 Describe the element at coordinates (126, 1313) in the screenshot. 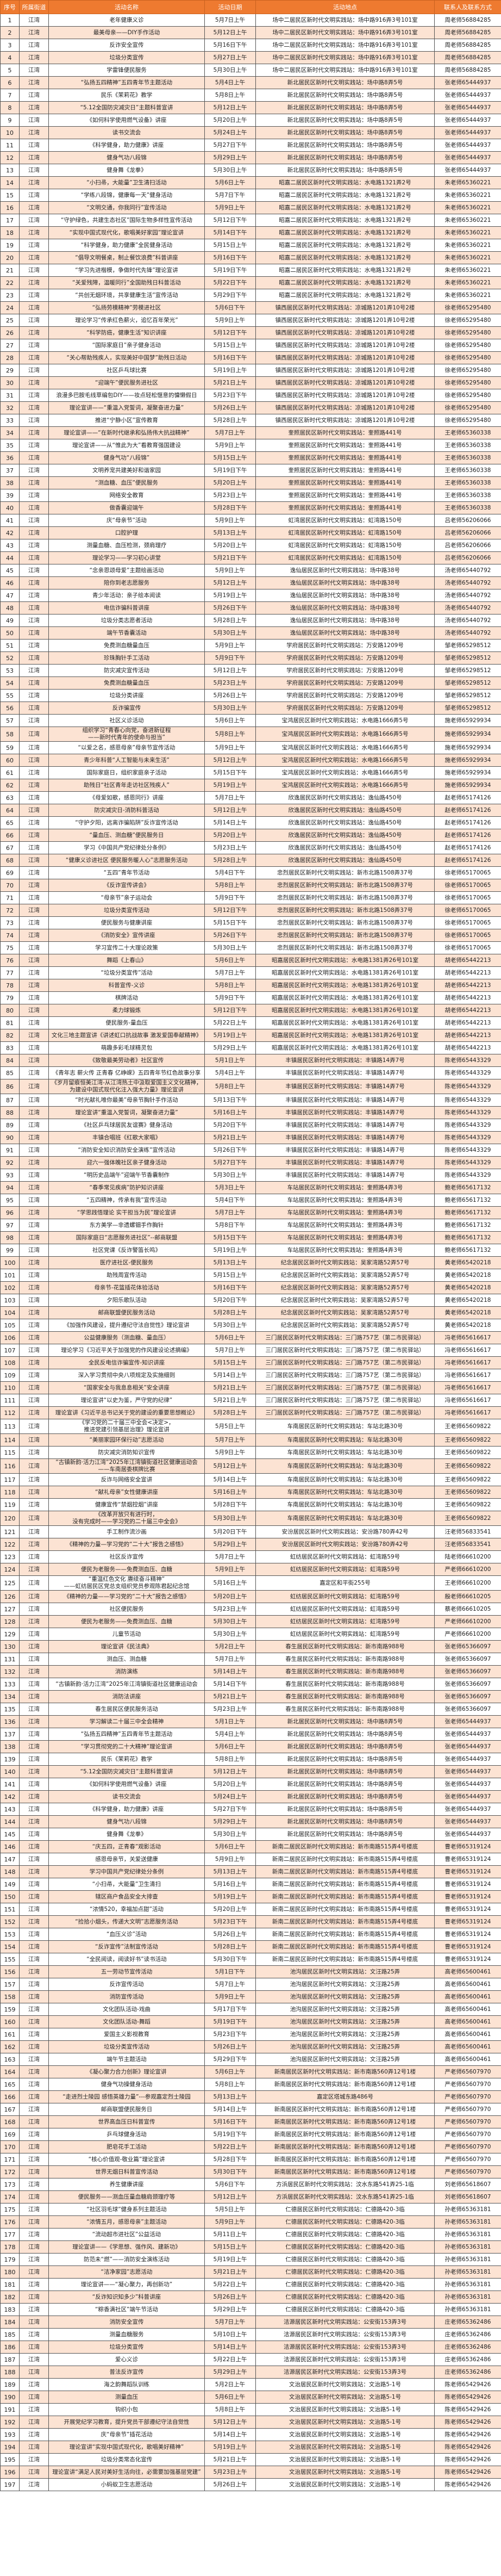

I see `activity-name-cell: 邮商联盟便民服务活动` at that location.